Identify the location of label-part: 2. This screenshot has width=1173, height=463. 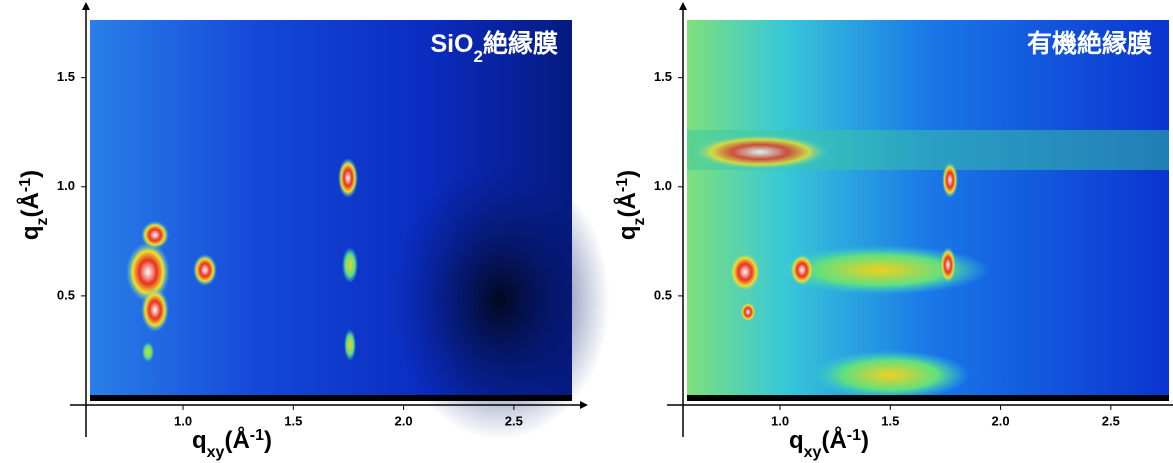
(478, 56).